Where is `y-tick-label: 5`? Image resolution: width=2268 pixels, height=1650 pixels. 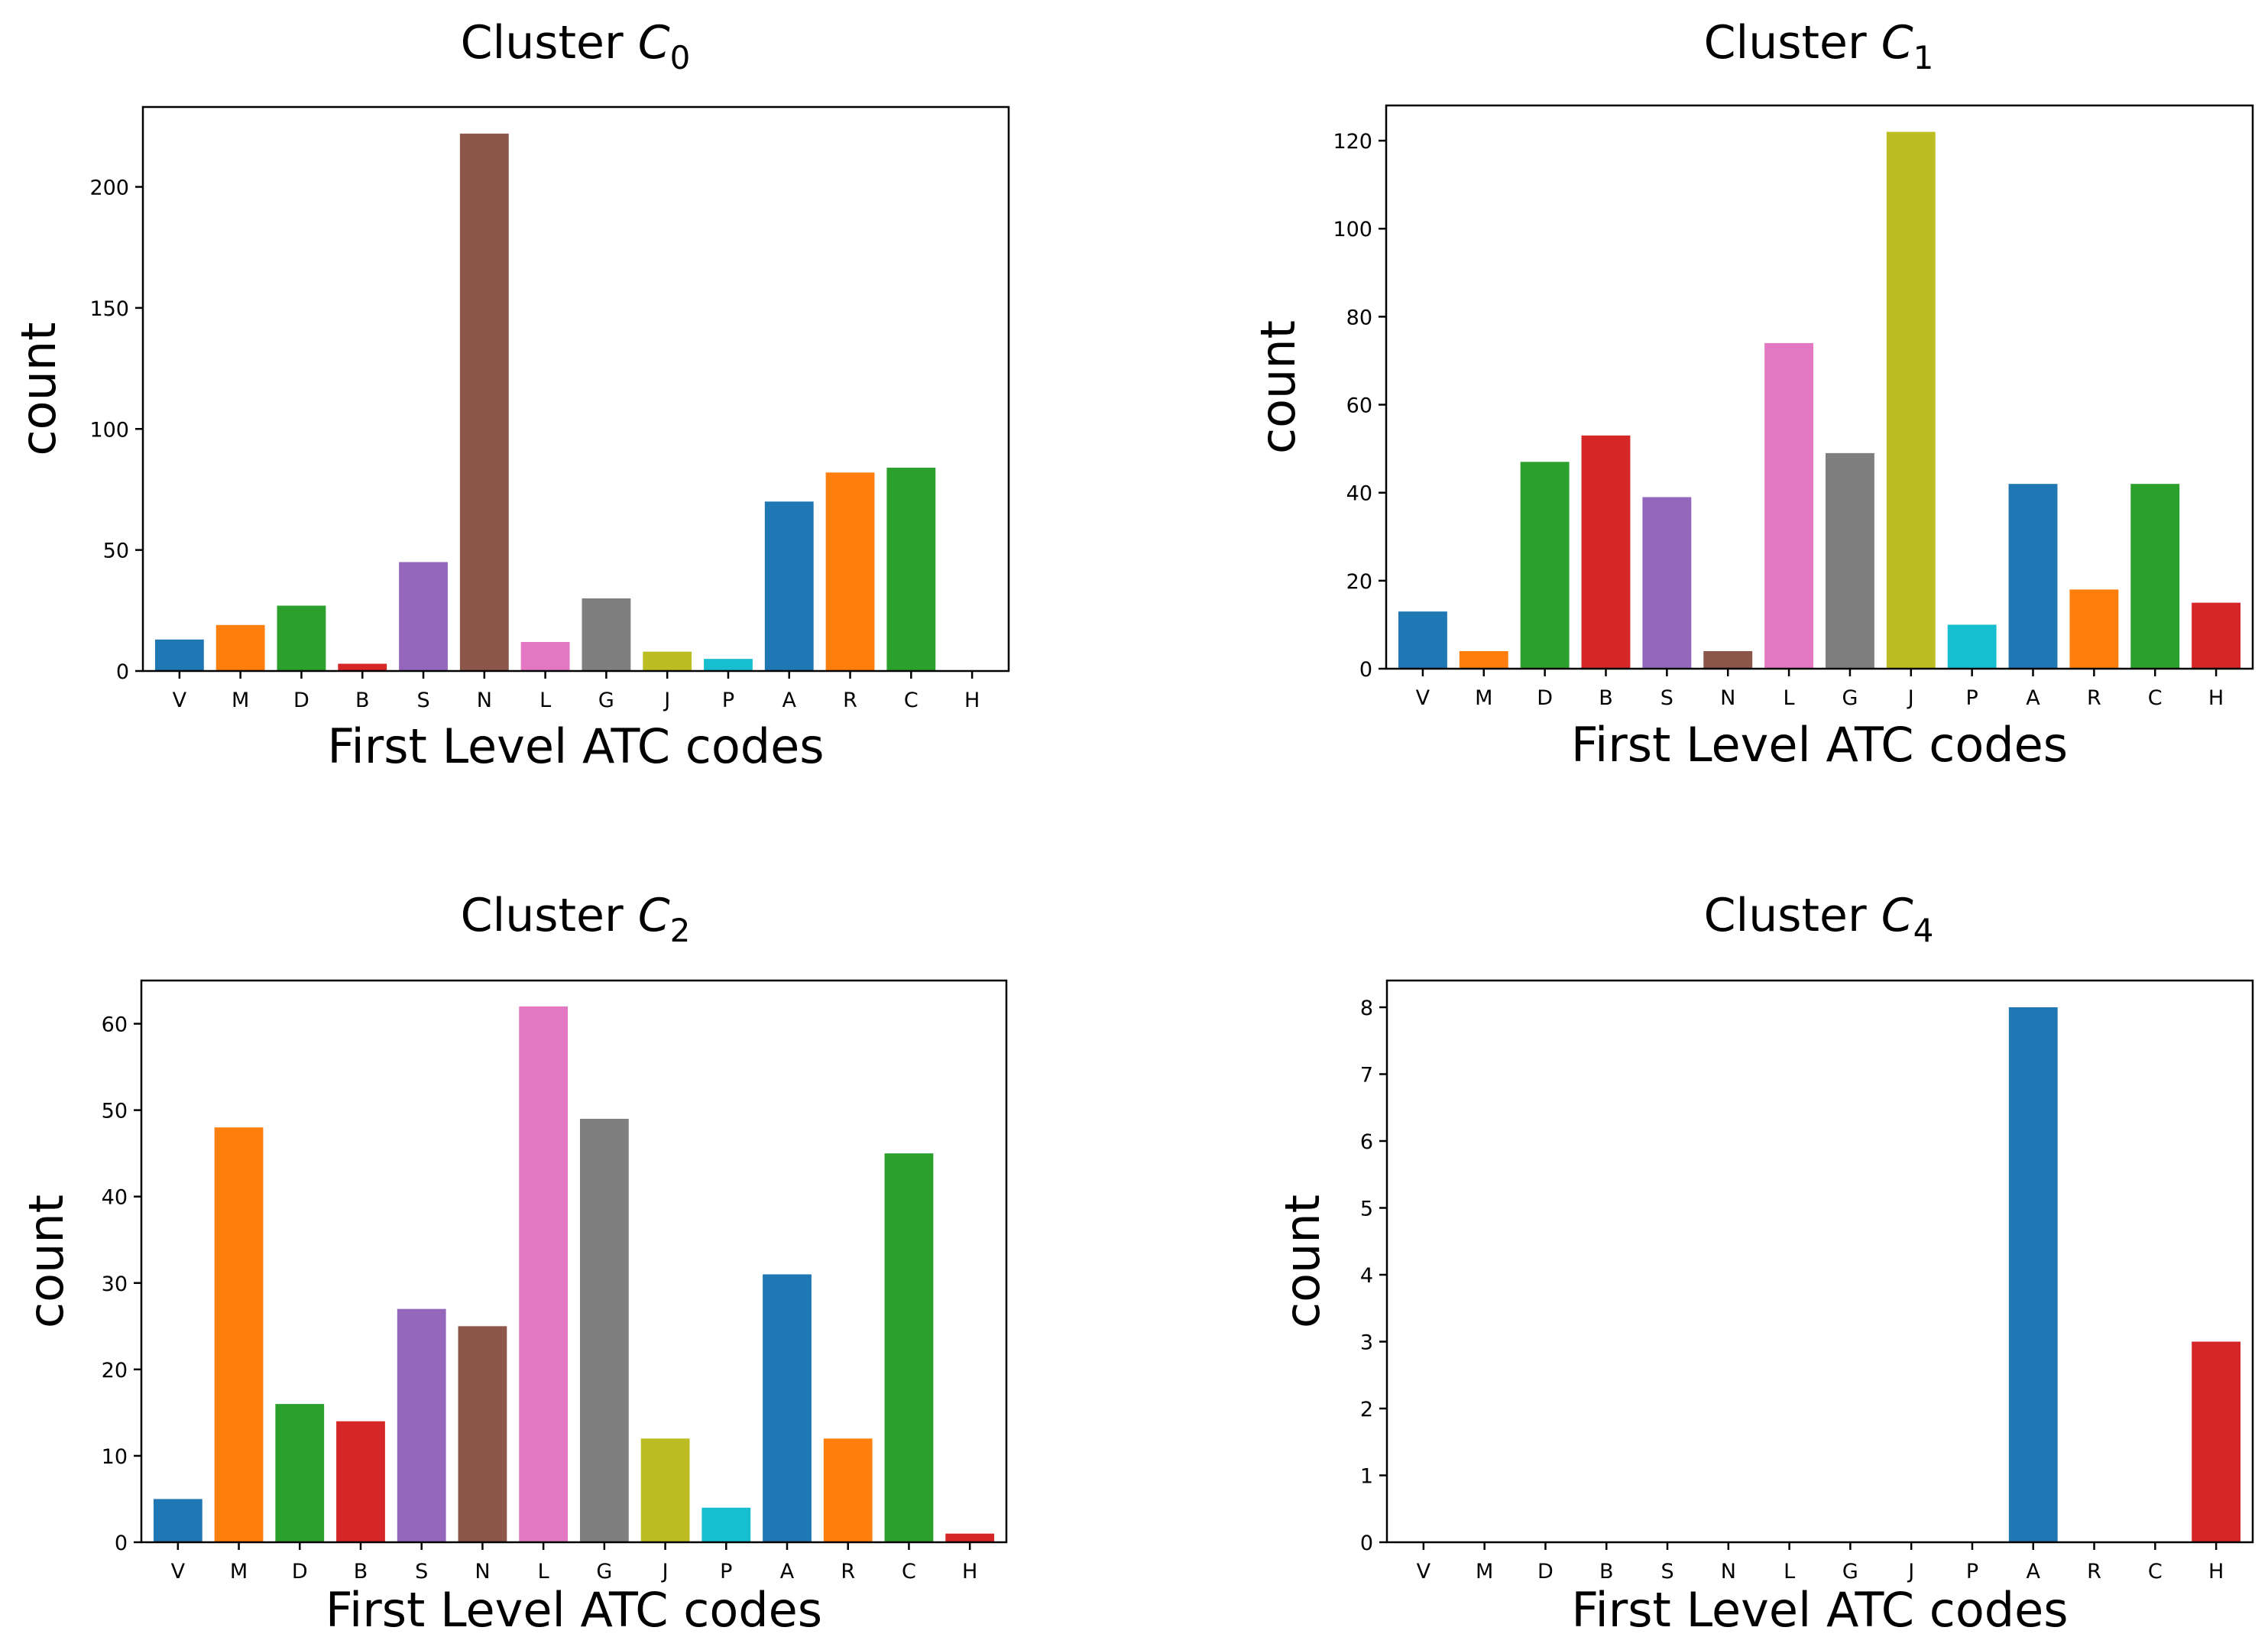 y-tick-label: 5 is located at coordinates (1367, 1209).